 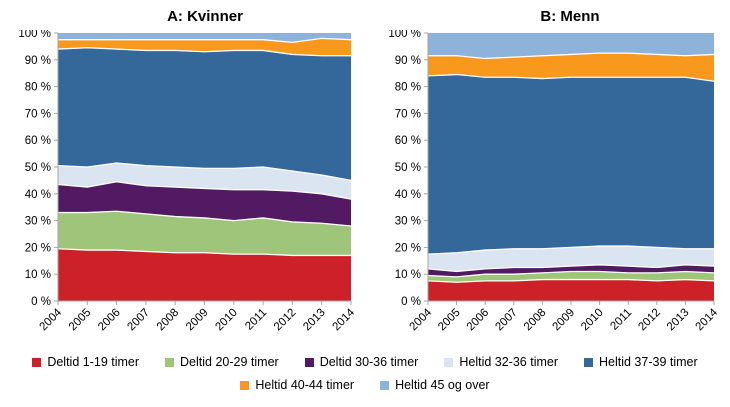 I want to click on chart-title-kvinner: A: Kvinner, so click(x=205, y=16).